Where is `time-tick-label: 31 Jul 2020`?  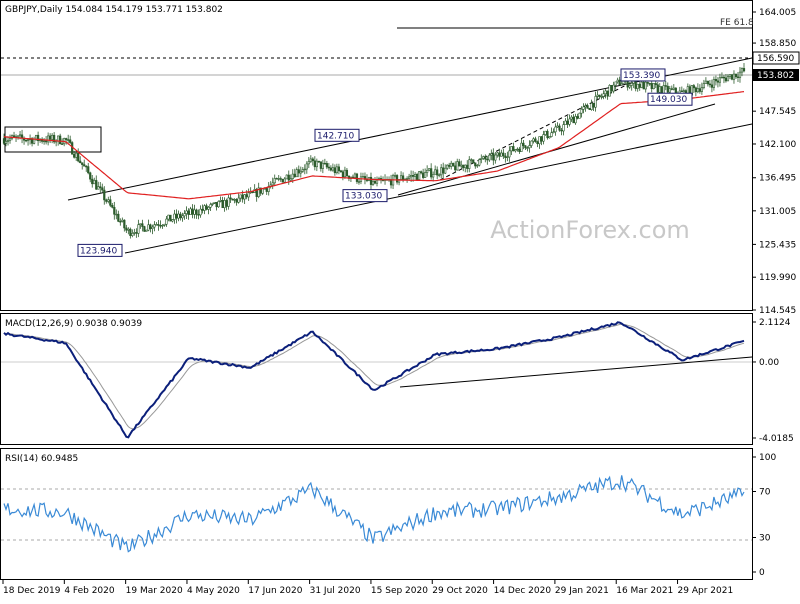
time-tick-label: 31 Jul 2020 is located at coordinates (335, 591).